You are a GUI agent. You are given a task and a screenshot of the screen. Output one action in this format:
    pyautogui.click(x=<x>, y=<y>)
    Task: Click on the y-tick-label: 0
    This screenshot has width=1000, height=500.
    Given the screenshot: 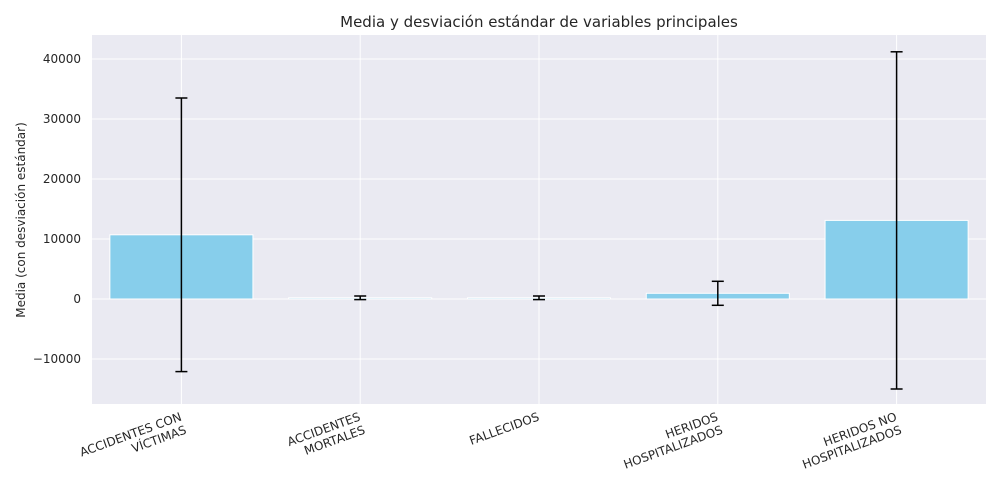 What is the action you would take?
    pyautogui.click(x=77, y=299)
    